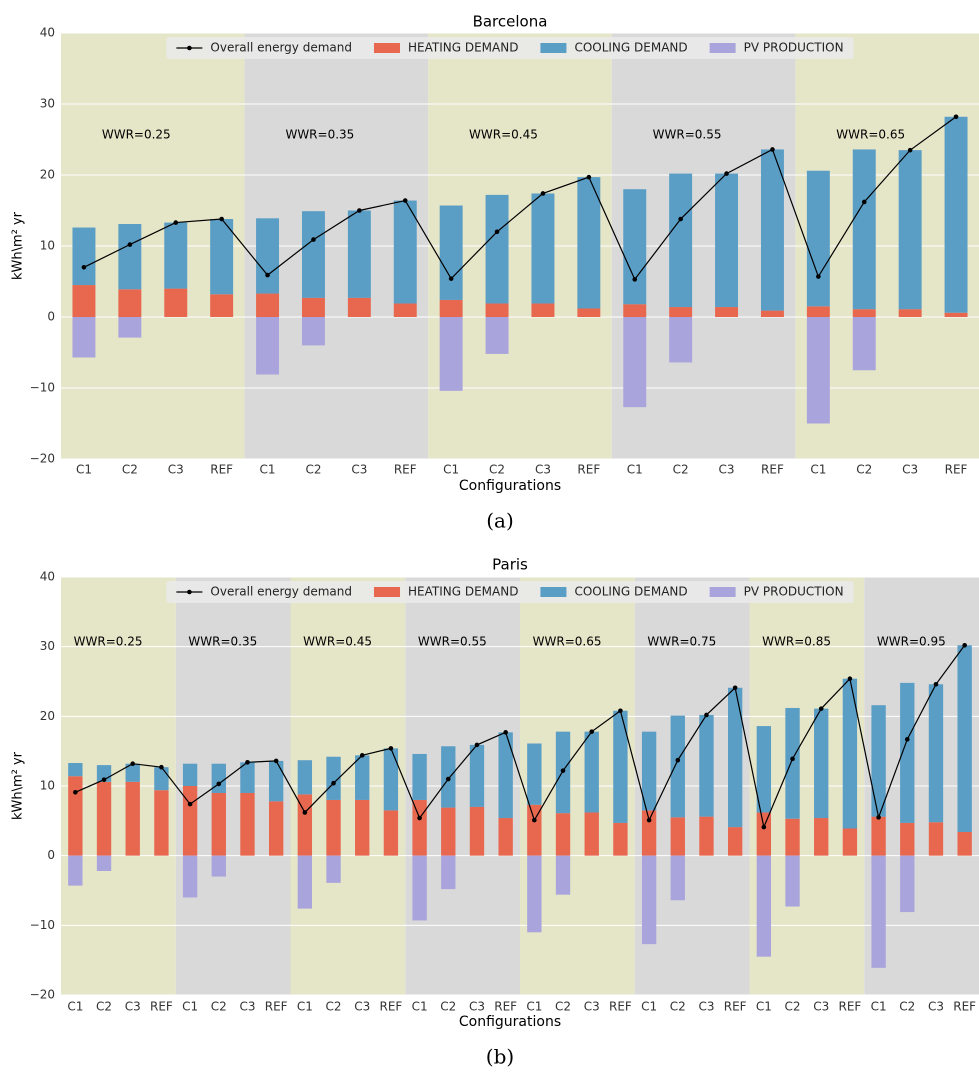 The image size is (979, 1077). I want to click on legend-label: COOLING DEMAND, so click(630, 592).